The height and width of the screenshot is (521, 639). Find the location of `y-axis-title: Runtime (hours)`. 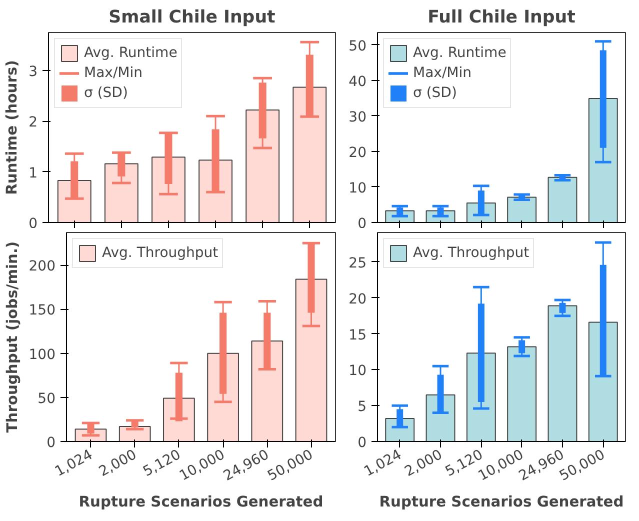

y-axis-title: Runtime (hours) is located at coordinates (12, 127).